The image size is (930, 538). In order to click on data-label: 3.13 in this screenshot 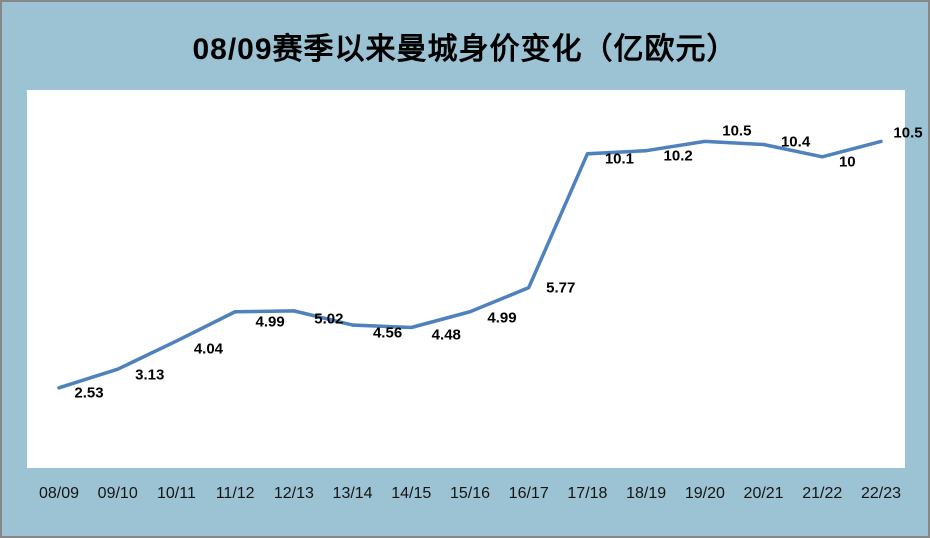, I will do `click(150, 375)`.